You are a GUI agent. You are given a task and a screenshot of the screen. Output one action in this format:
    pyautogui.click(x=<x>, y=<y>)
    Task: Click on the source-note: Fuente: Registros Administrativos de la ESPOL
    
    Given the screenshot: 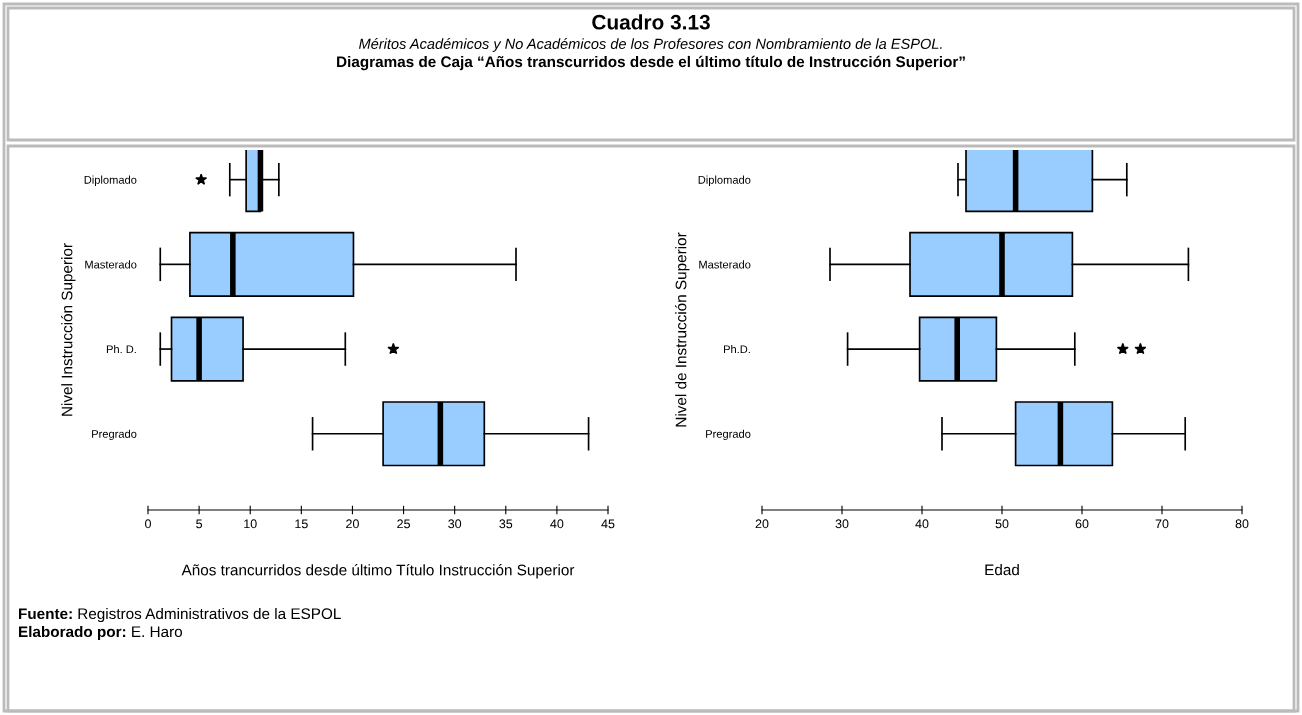 What is the action you would take?
    pyautogui.click(x=180, y=615)
    